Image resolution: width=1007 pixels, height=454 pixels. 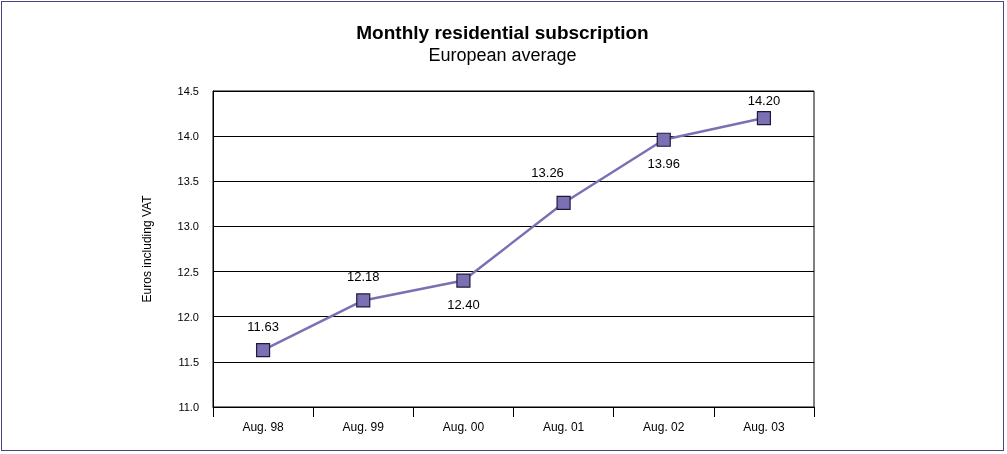 What do you see at coordinates (563, 427) in the screenshot?
I see `x-tick-label: Aug. 01` at bounding box center [563, 427].